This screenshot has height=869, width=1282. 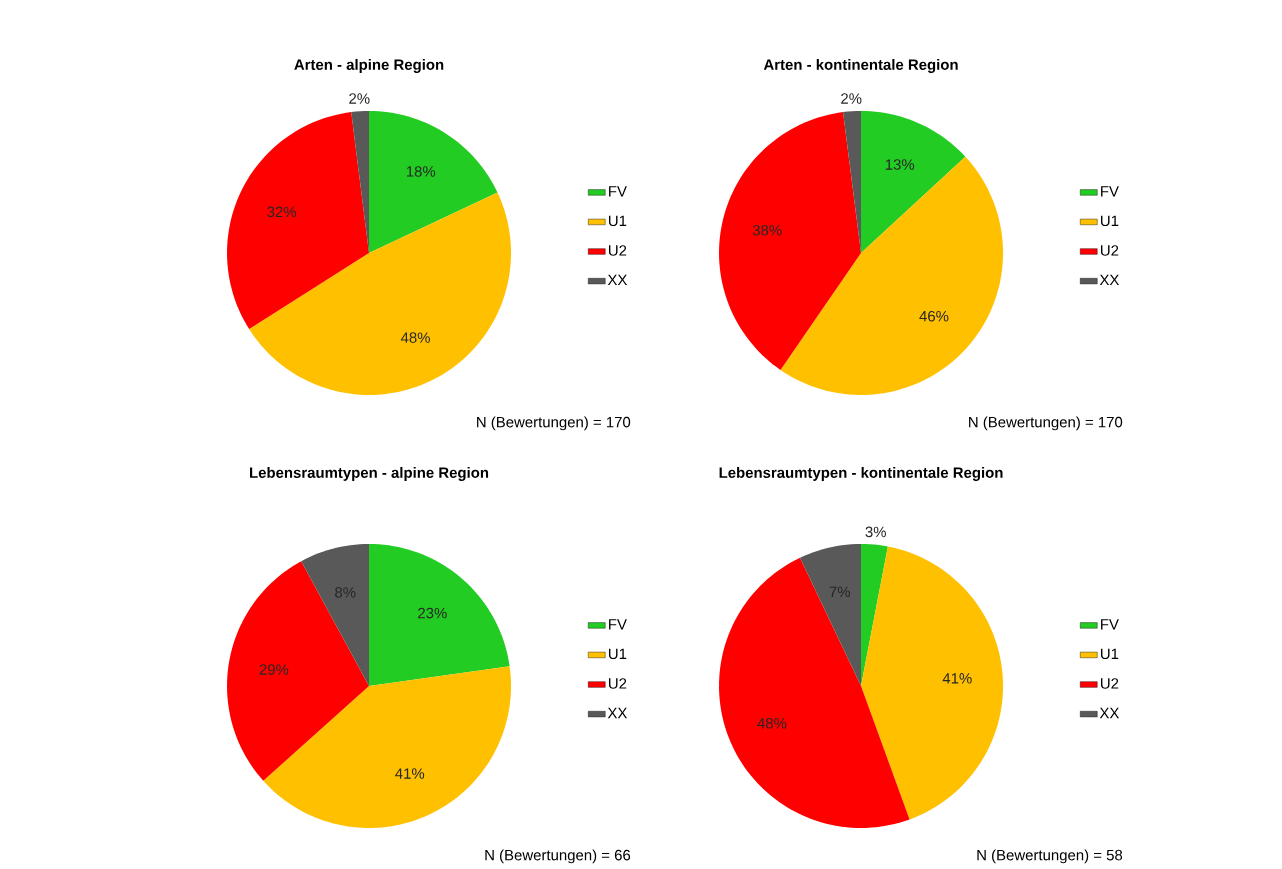 What do you see at coordinates (1050, 856) in the screenshot?
I see `text: N (Bewertungen) = 58` at bounding box center [1050, 856].